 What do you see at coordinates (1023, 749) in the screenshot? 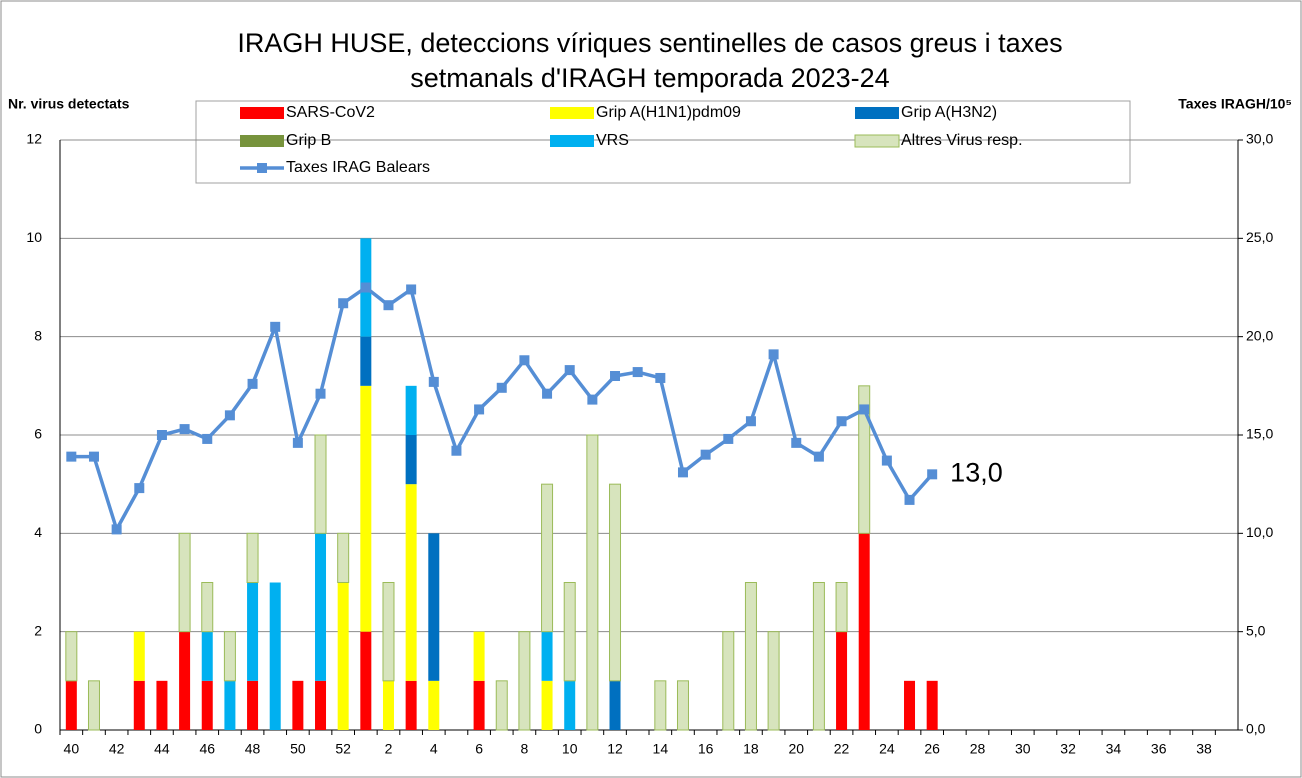
I see `x-tick-label: 30` at bounding box center [1023, 749].